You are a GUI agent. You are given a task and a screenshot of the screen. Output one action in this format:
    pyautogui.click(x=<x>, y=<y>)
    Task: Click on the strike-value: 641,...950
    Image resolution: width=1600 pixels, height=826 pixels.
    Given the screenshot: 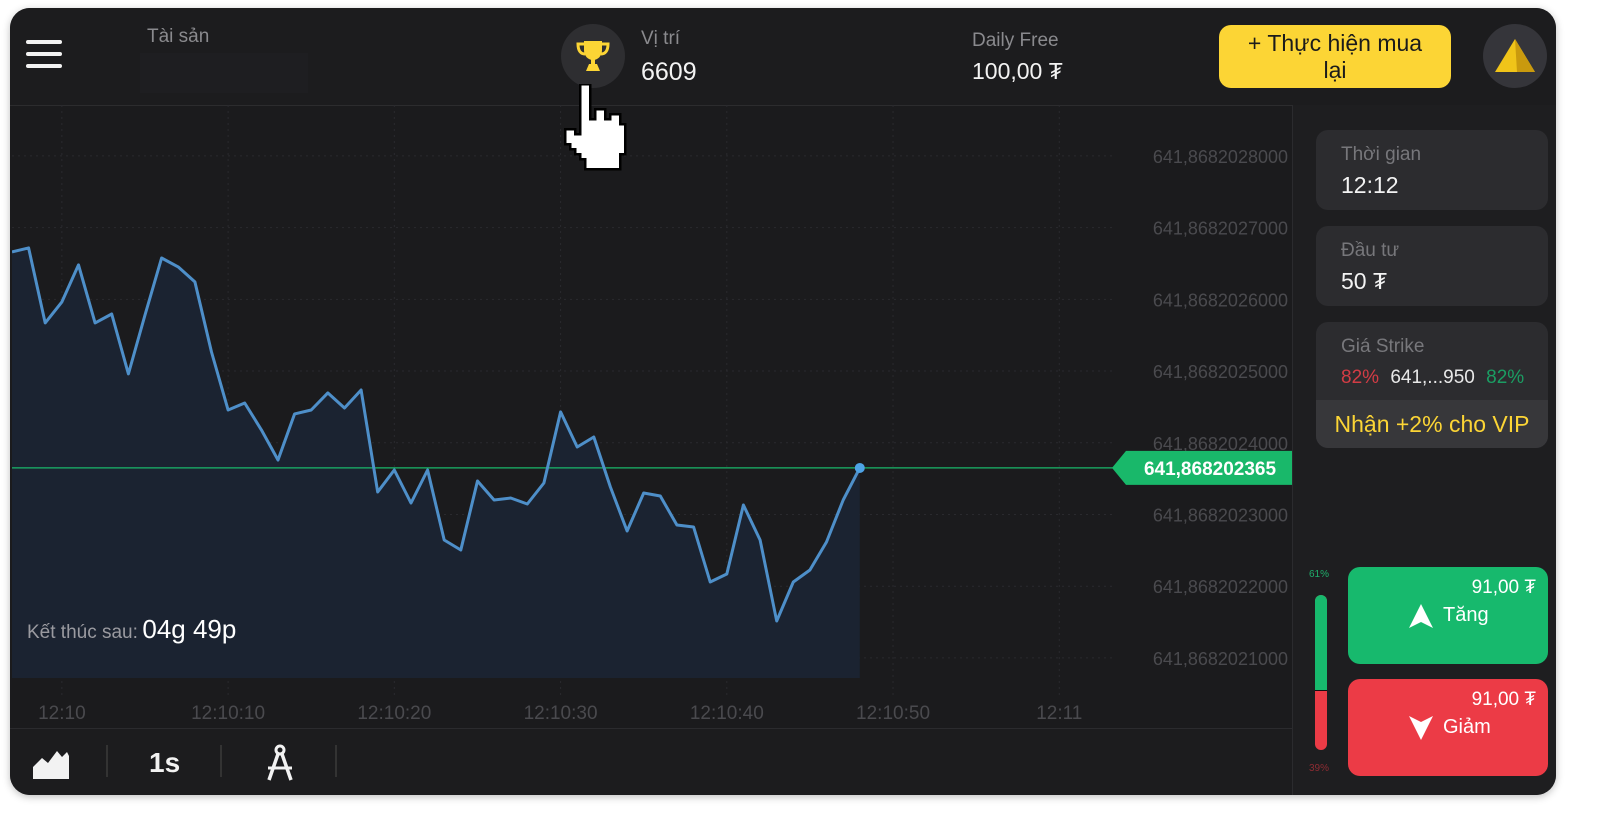 What is the action you would take?
    pyautogui.click(x=1432, y=377)
    